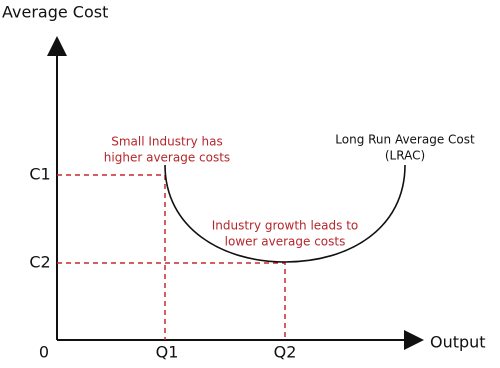 This screenshot has width=500, height=368. I want to click on annotation: lower average costs, so click(285, 242).